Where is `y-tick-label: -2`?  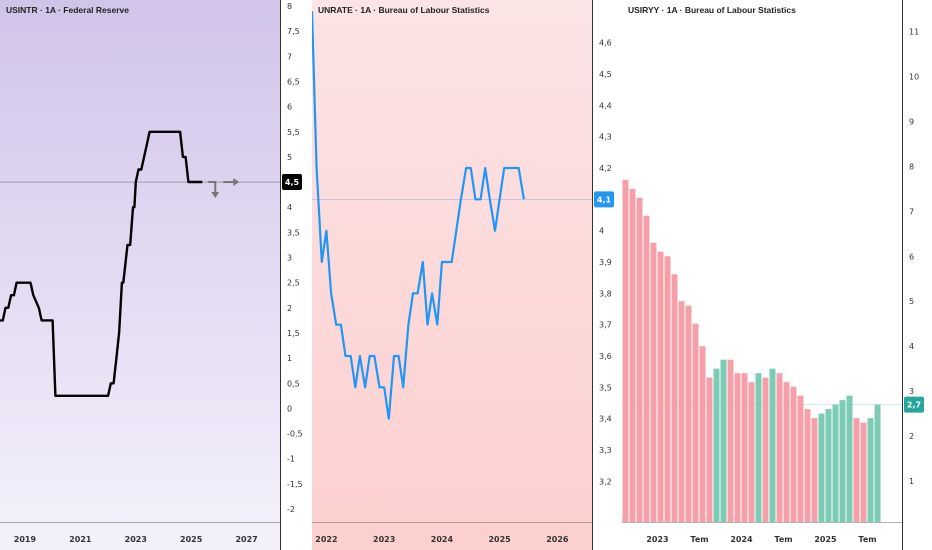
y-tick-label: -2 is located at coordinates (291, 509).